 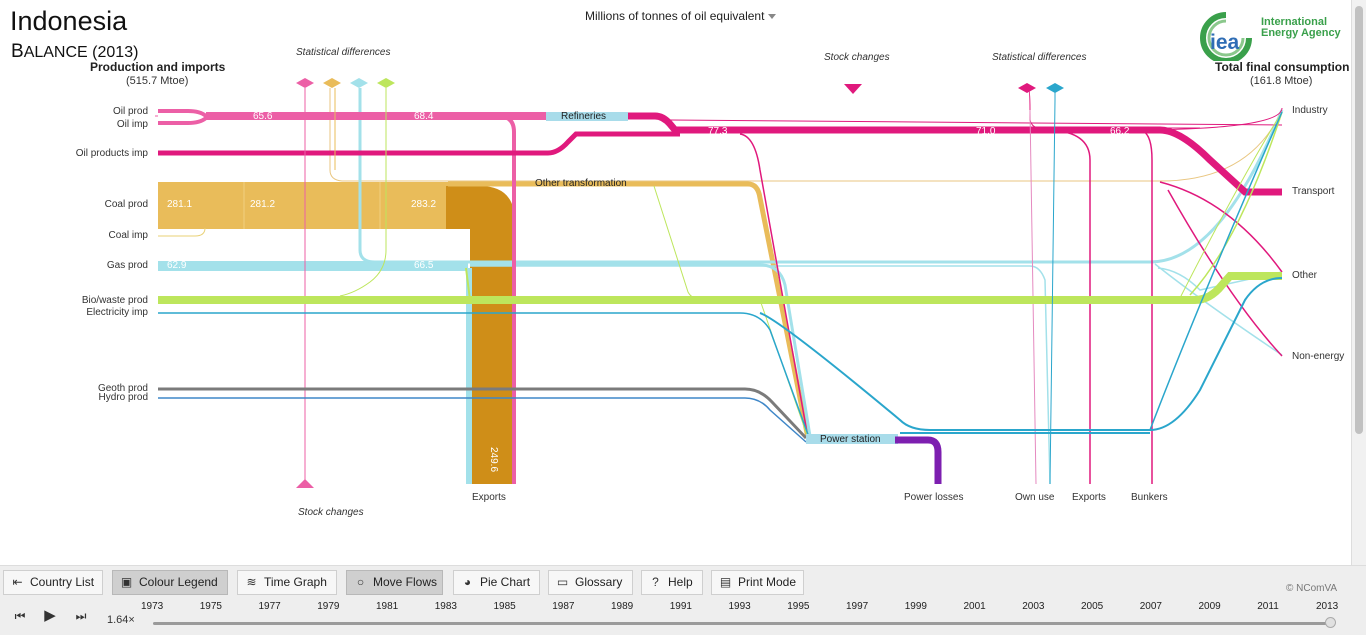 I want to click on value-gas-b: 66.5, so click(x=424, y=265).